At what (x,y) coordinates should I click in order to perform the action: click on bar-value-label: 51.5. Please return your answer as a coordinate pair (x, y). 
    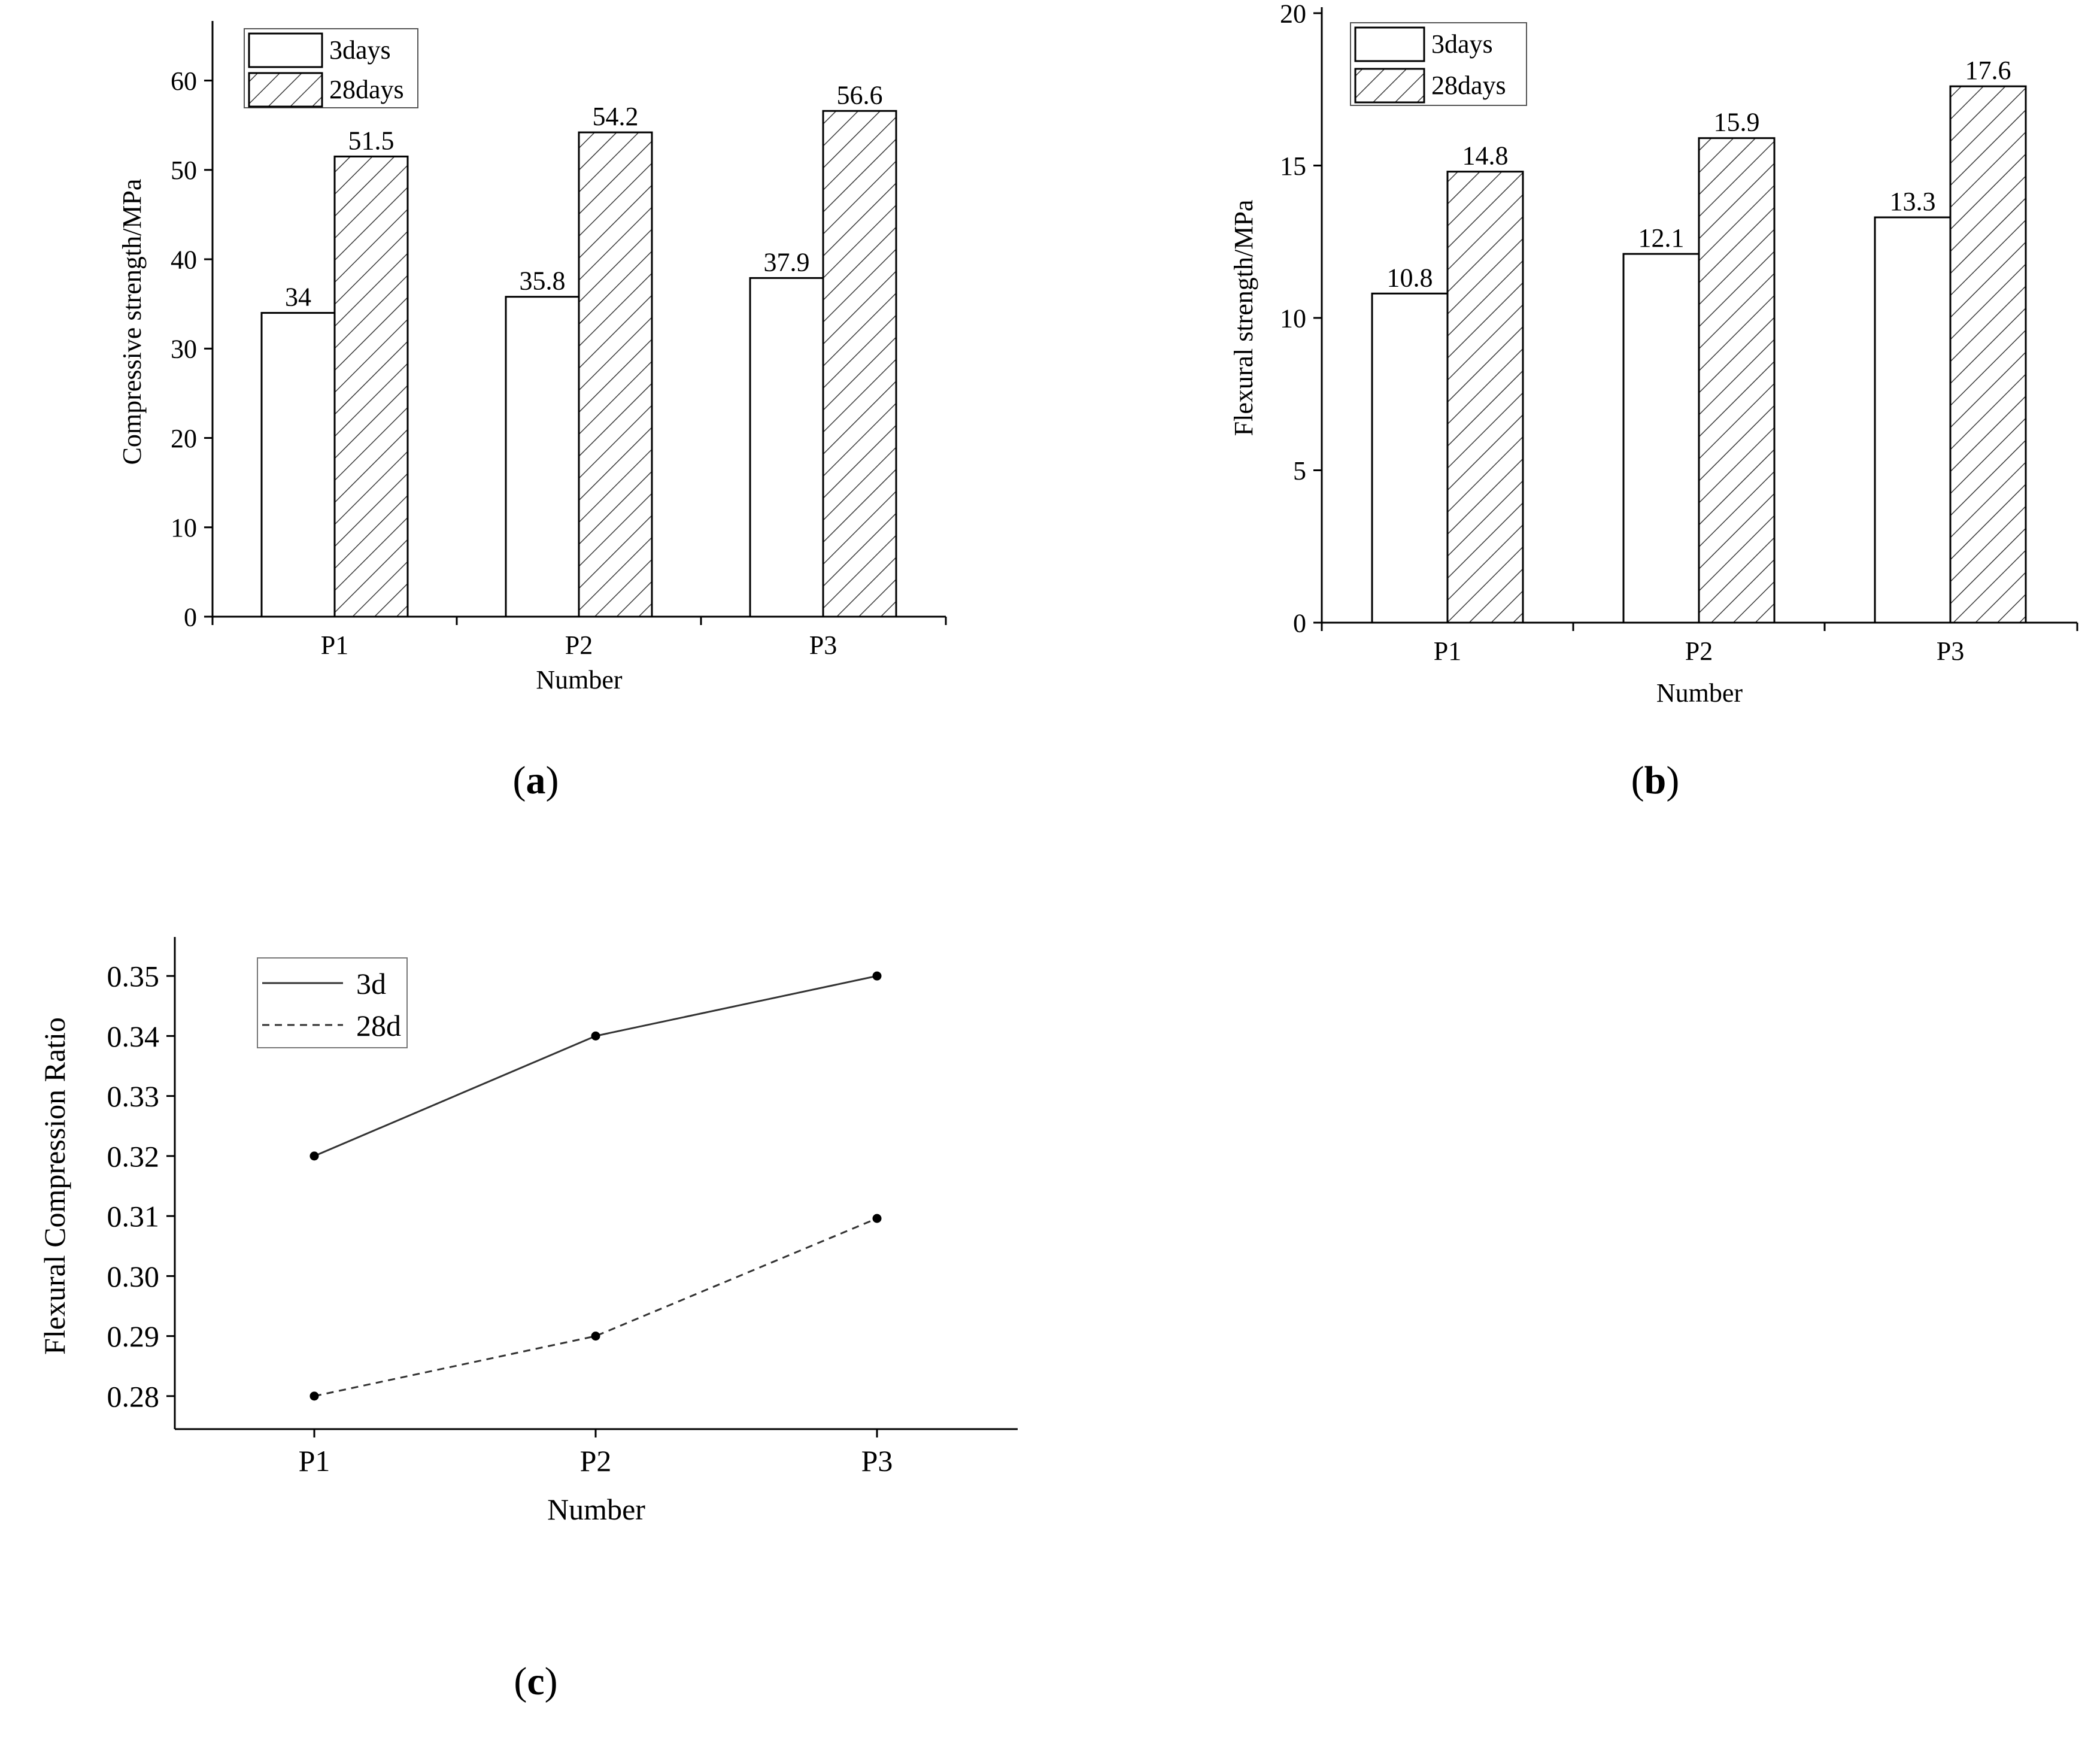
    Looking at the image, I should click on (371, 140).